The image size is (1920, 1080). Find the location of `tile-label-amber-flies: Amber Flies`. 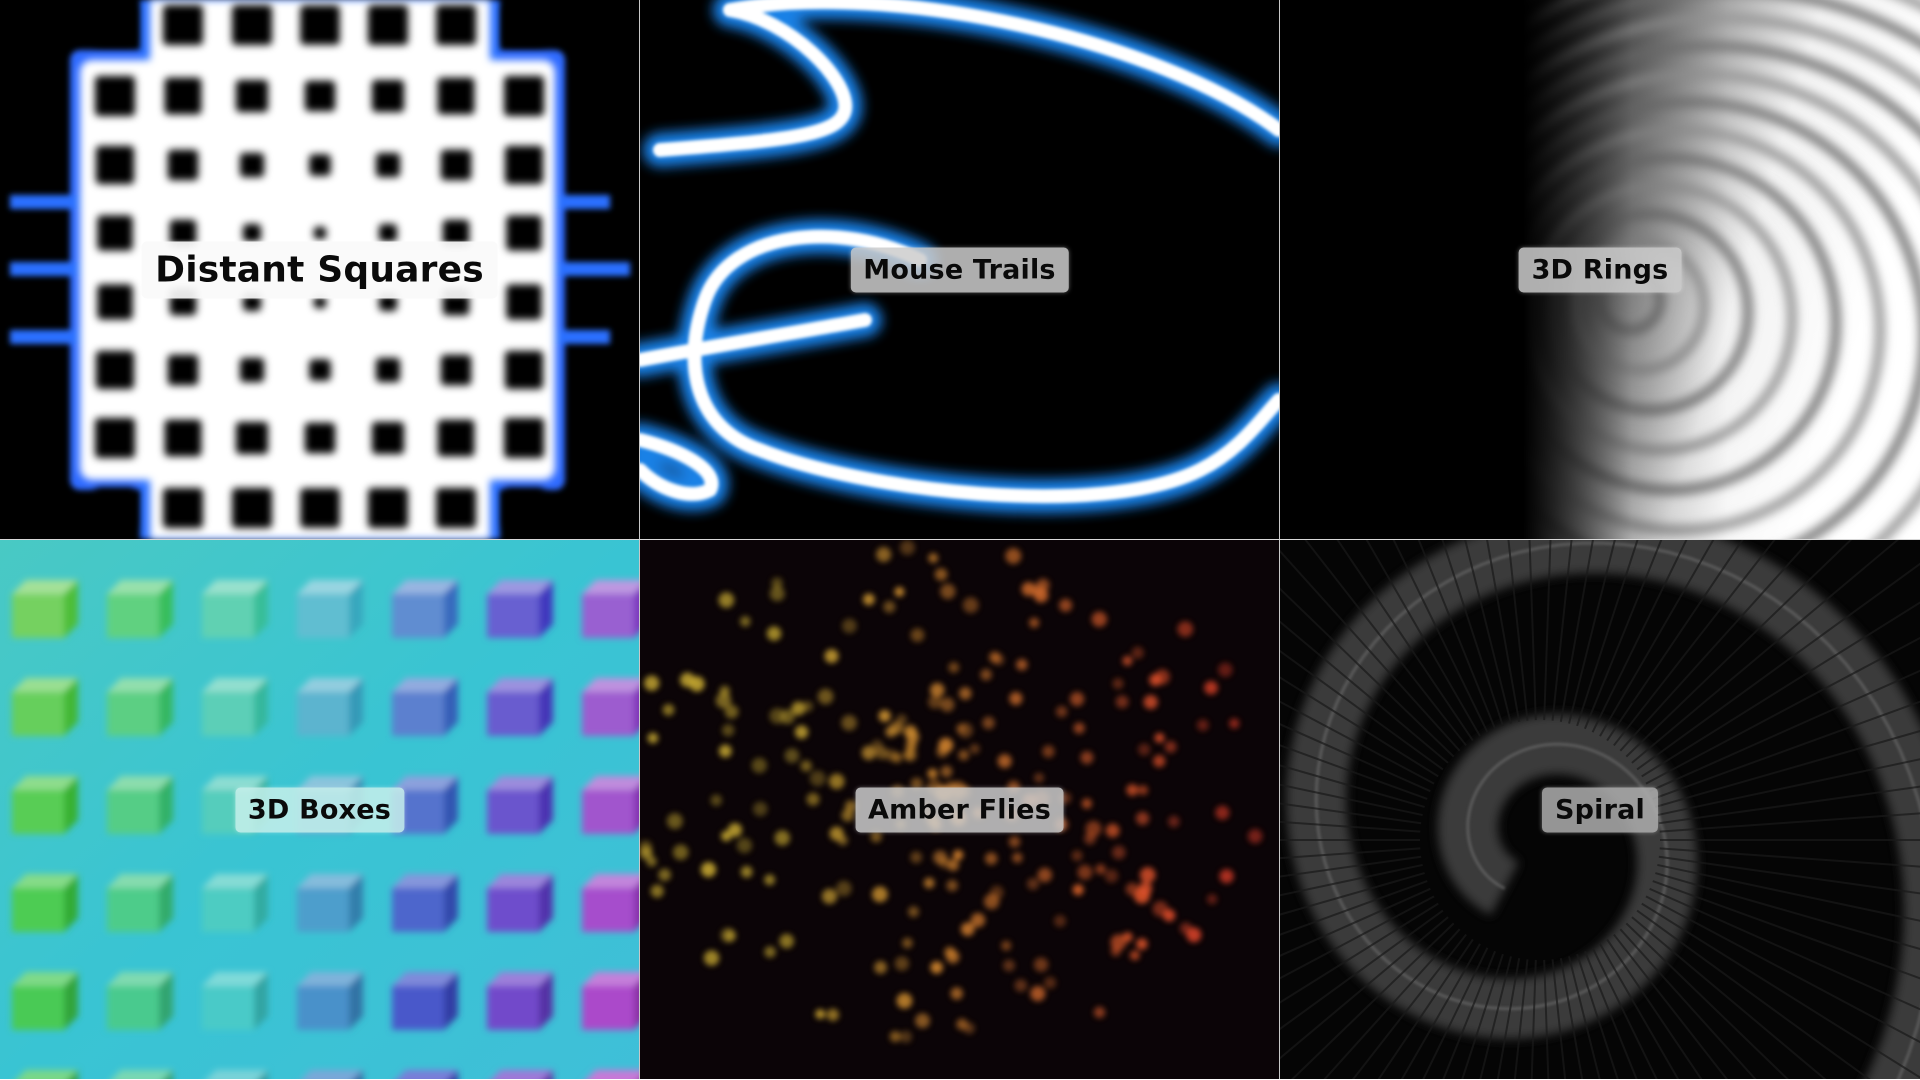

tile-label-amber-flies: Amber Flies is located at coordinates (959, 809).